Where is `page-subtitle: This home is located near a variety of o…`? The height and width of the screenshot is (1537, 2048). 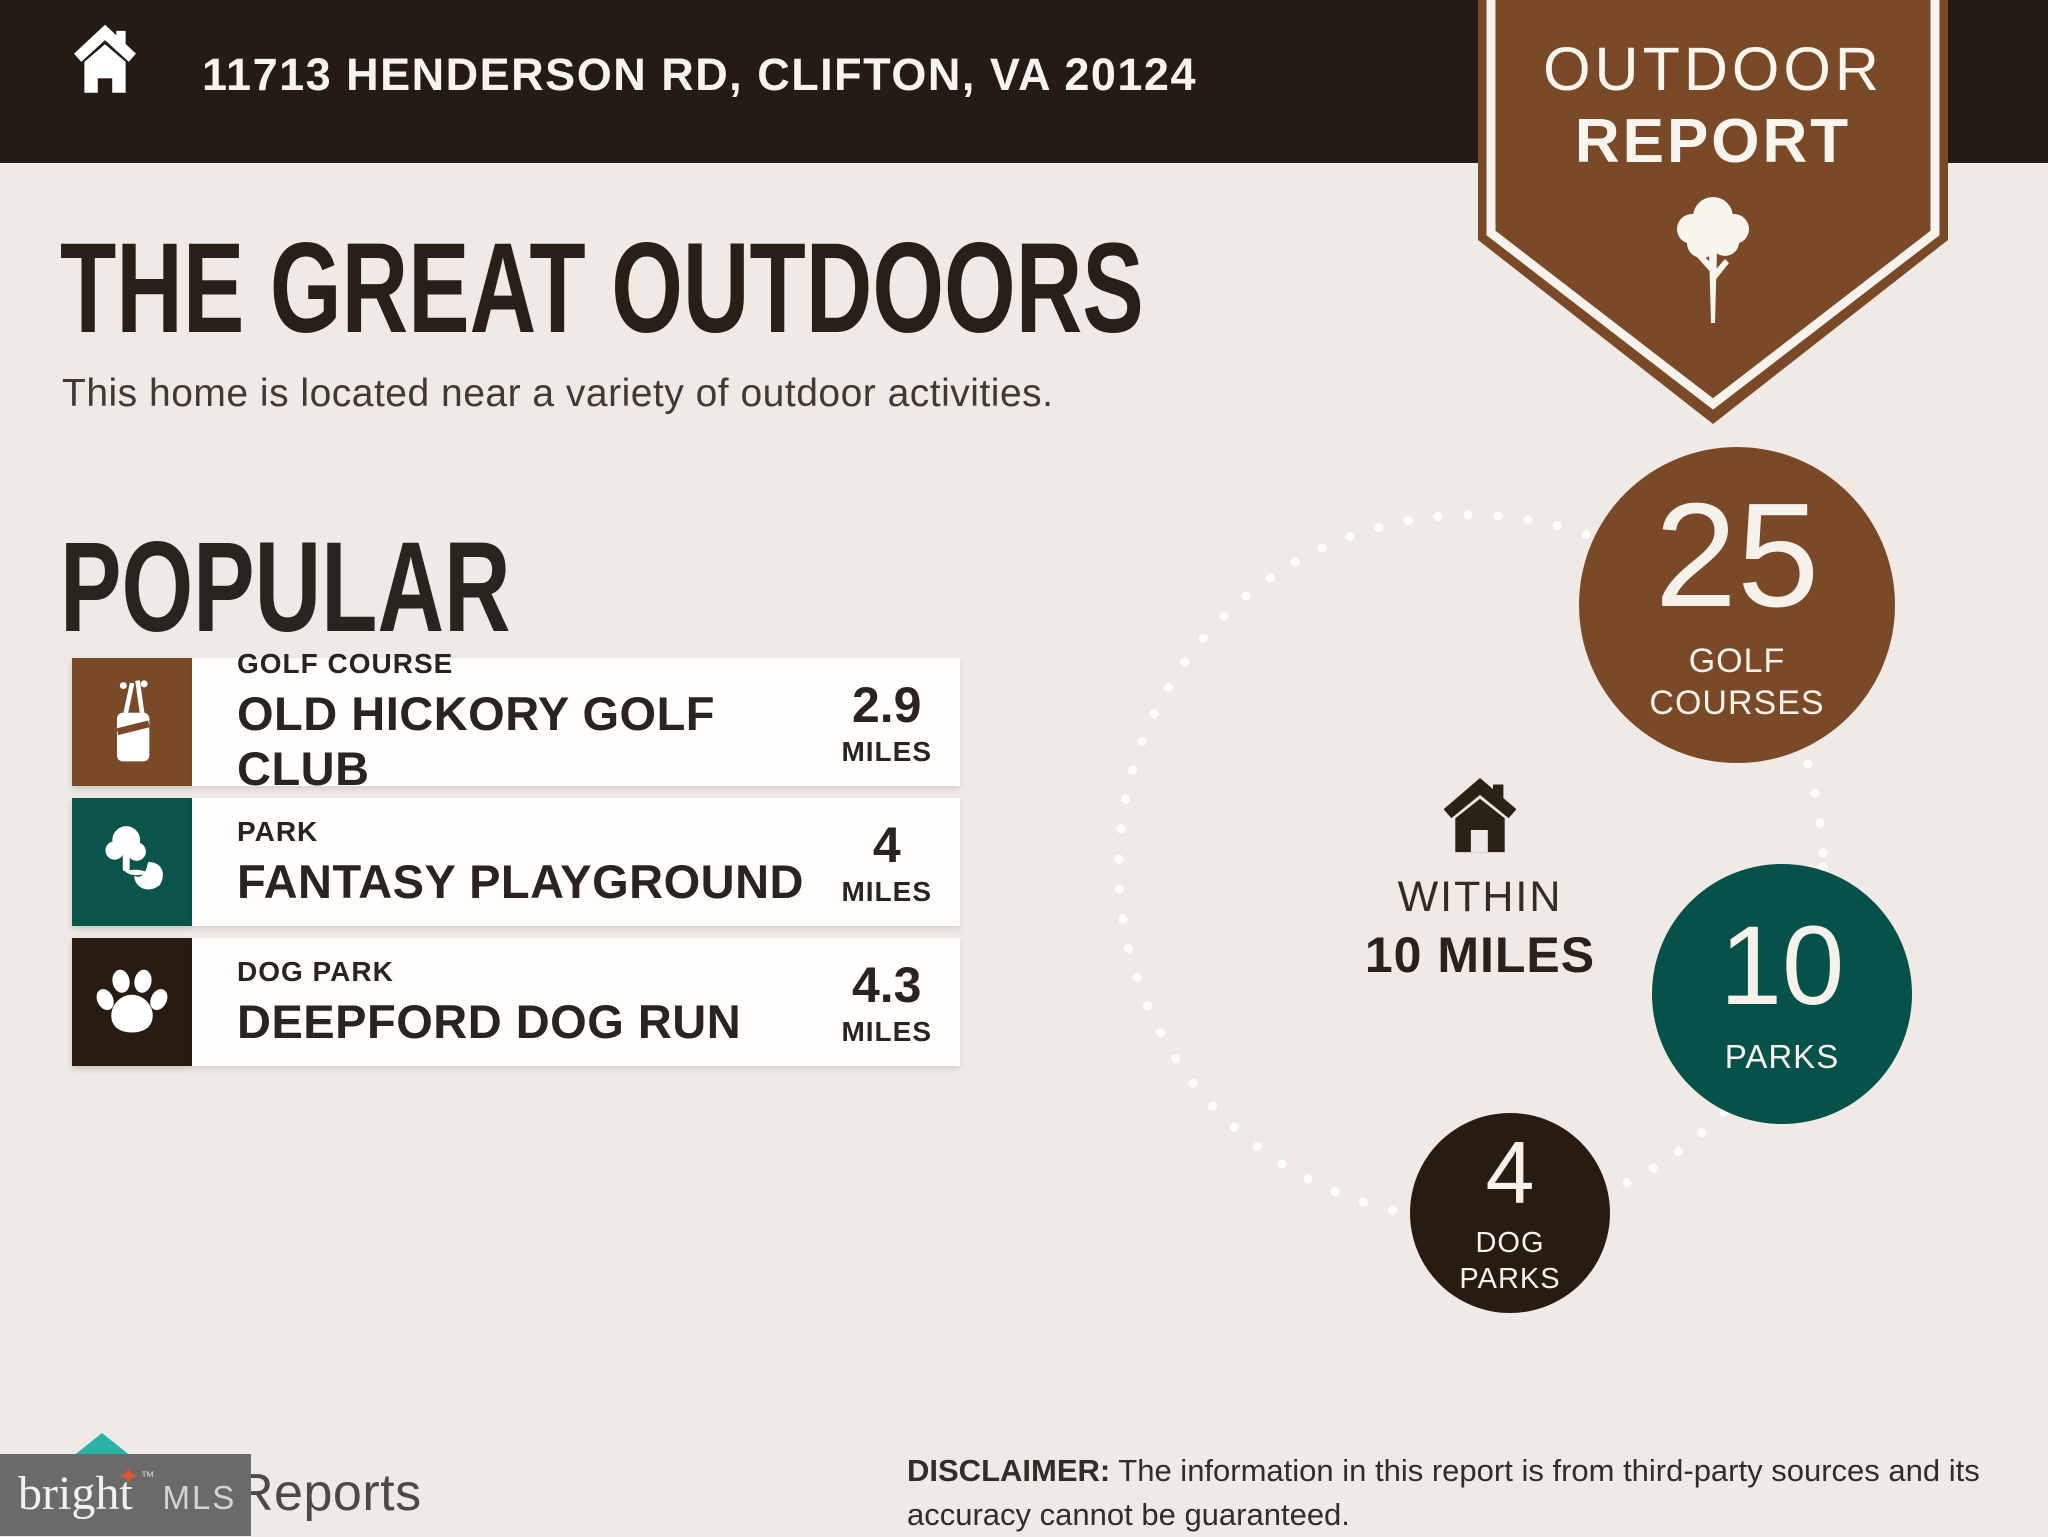
page-subtitle: This home is located near a variety of o… is located at coordinates (558, 393).